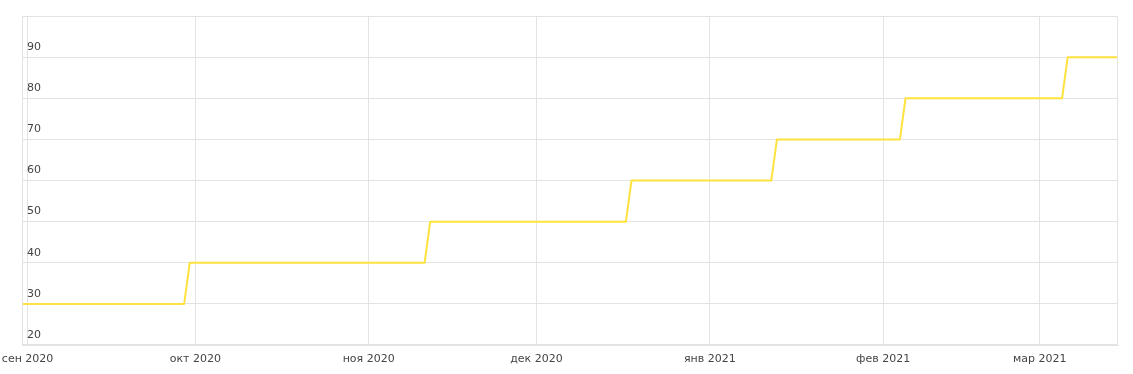 Image resolution: width=1133 pixels, height=374 pixels. Describe the element at coordinates (1039, 358) in the screenshot. I see `x-tick-label: мар 2021` at that location.